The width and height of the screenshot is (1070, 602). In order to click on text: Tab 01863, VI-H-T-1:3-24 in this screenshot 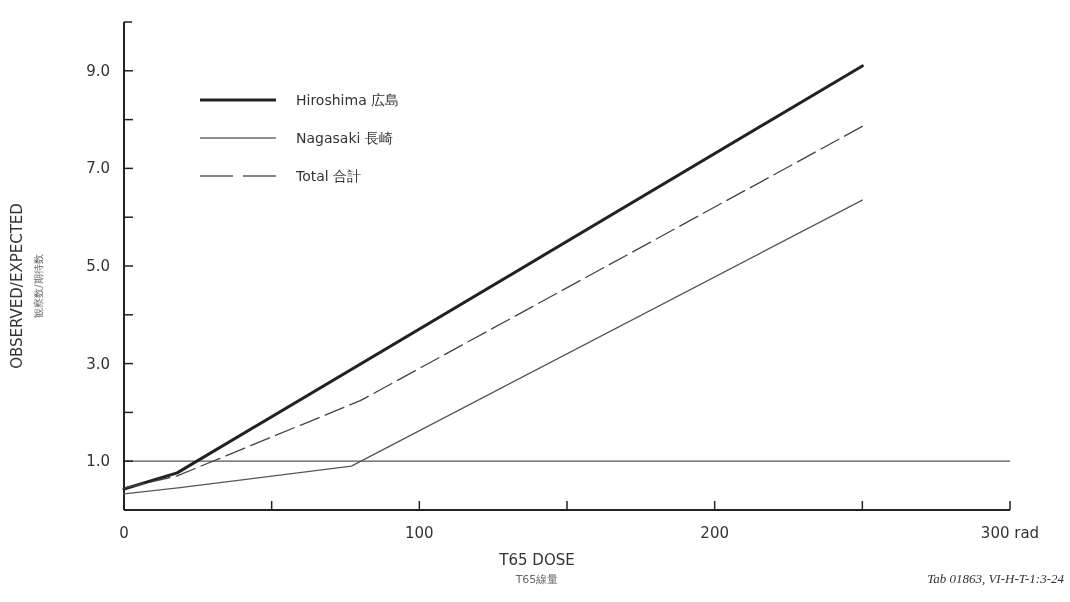, I will do `click(996, 578)`.